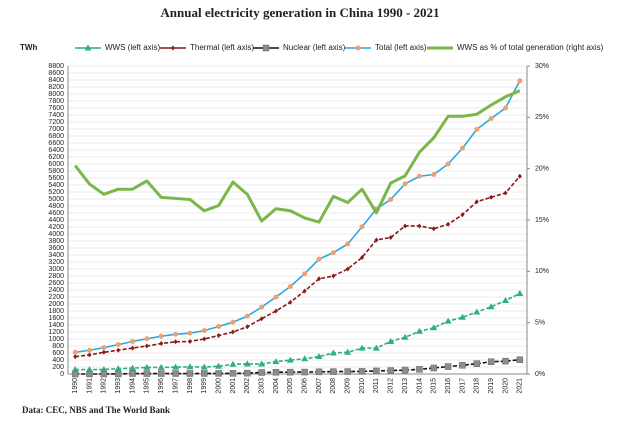 The width and height of the screenshot is (623, 421). Describe the element at coordinates (56, 143) in the screenshot. I see `y-tick-label: 6600` at that location.